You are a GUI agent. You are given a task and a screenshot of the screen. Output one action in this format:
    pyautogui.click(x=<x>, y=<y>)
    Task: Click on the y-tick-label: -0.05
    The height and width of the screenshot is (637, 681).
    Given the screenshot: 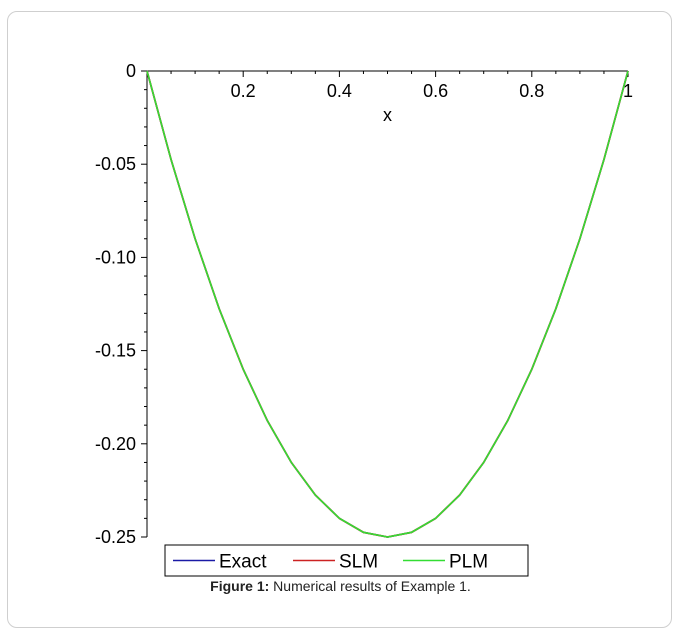 What is the action you would take?
    pyautogui.click(x=115, y=164)
    